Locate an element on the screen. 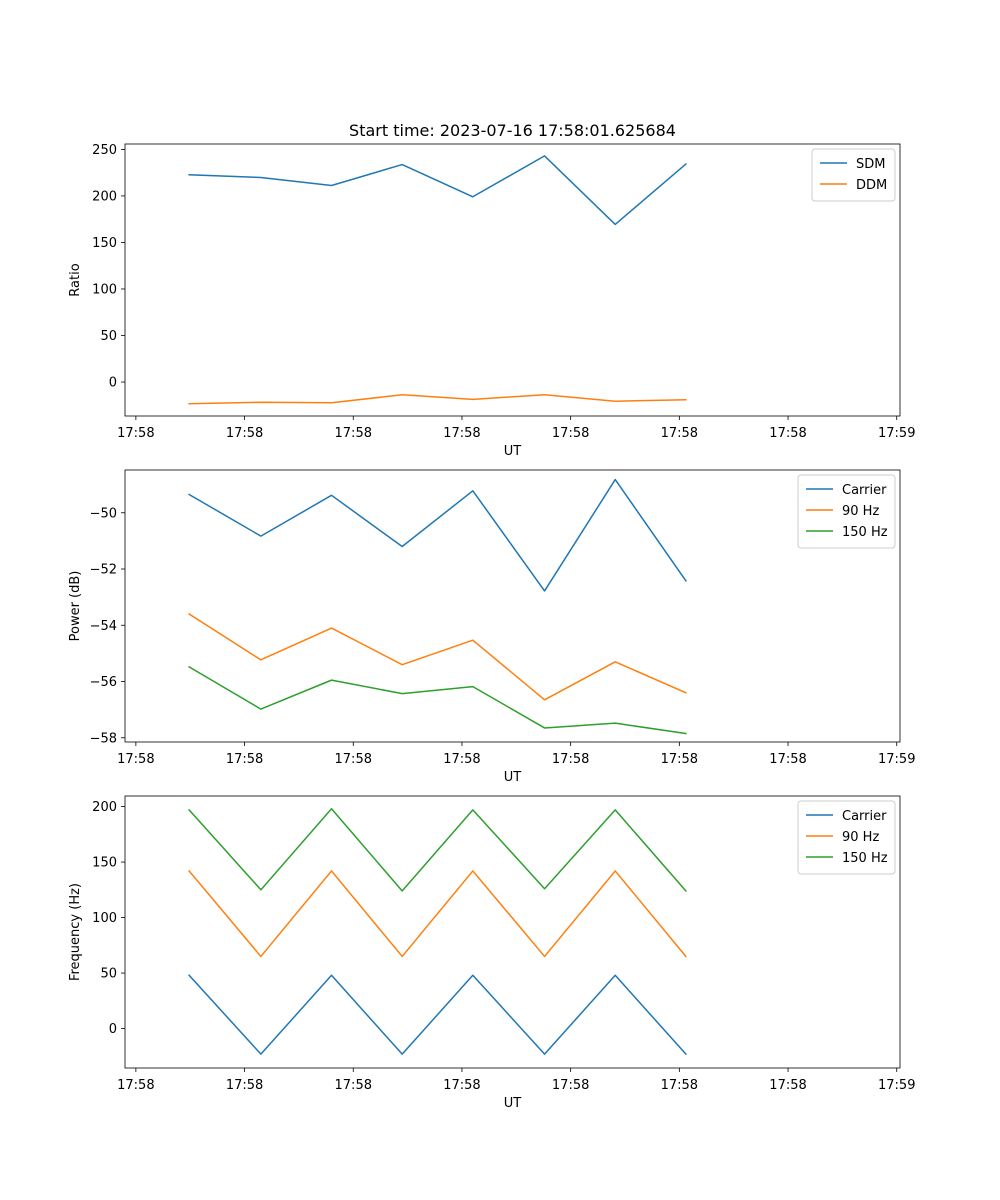  y-tick-label: −52 is located at coordinates (103, 570).